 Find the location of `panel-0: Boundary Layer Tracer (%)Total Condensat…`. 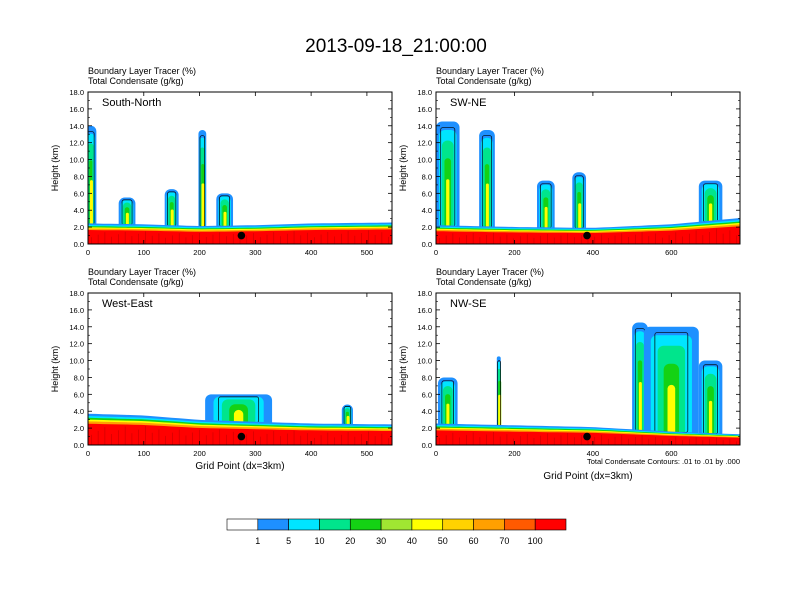

panel-0: Boundary Layer Tracer (%)Total Condensat… is located at coordinates (221, 161).